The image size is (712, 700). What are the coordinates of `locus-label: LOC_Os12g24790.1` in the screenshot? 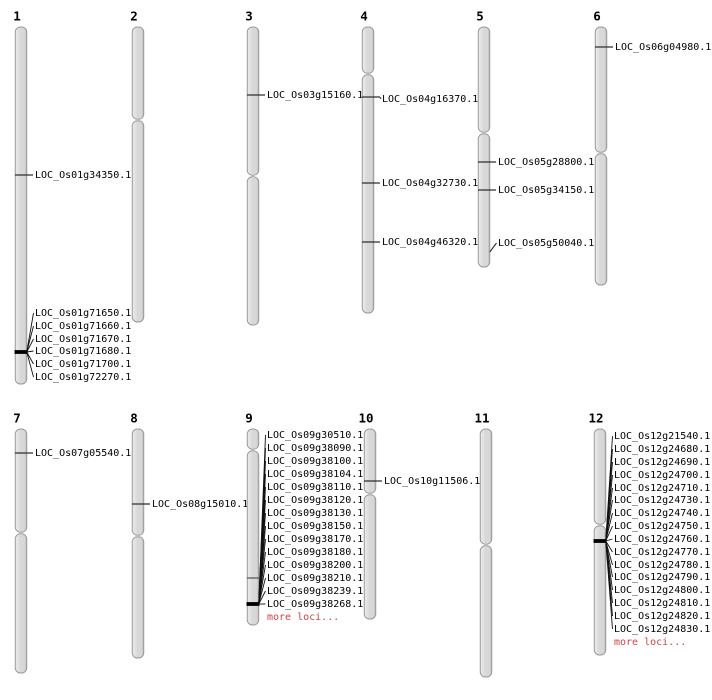 It's located at (662, 577).